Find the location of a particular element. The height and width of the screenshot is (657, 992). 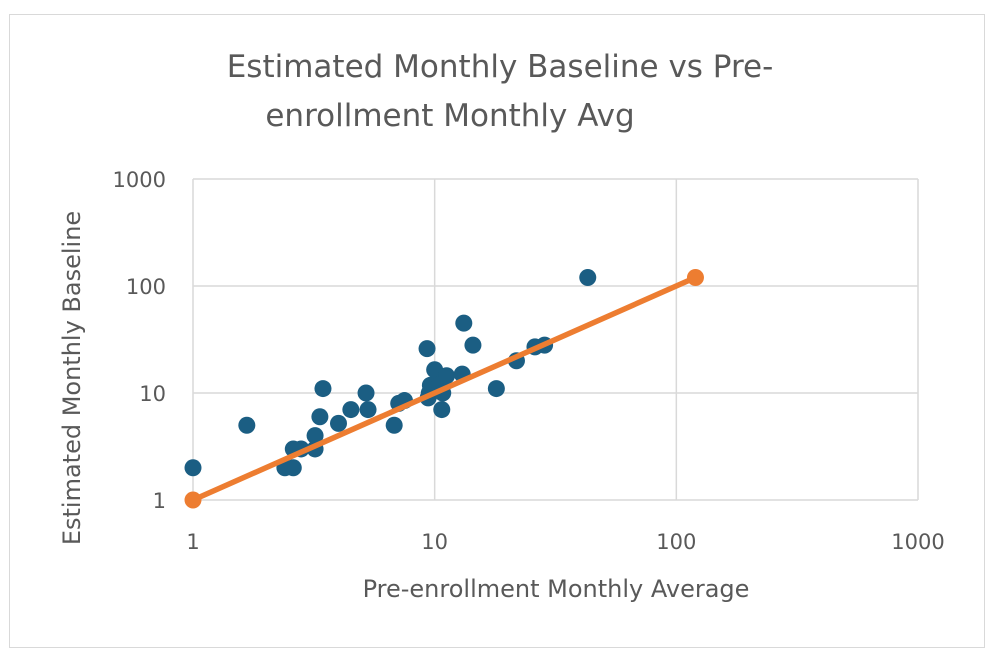

scatter-points-series is located at coordinates (390, 373).